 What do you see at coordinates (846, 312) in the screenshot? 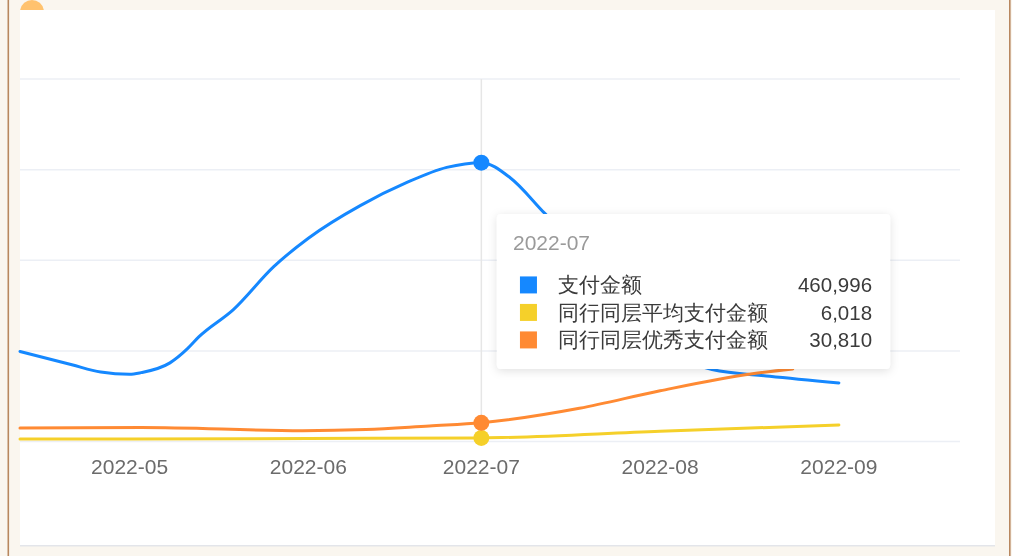
I see `annotation: 6,018` at bounding box center [846, 312].